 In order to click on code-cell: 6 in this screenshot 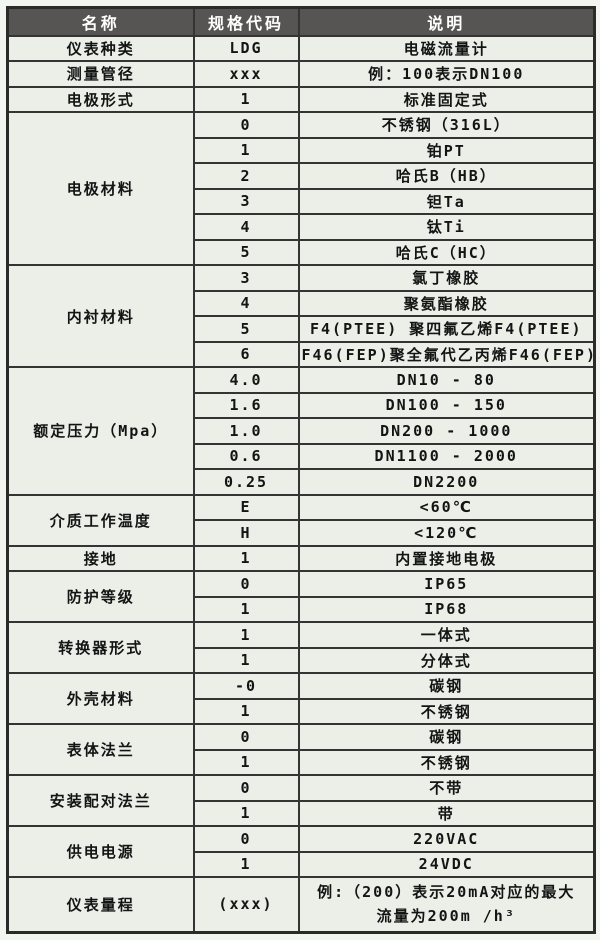, I will do `click(246, 354)`.